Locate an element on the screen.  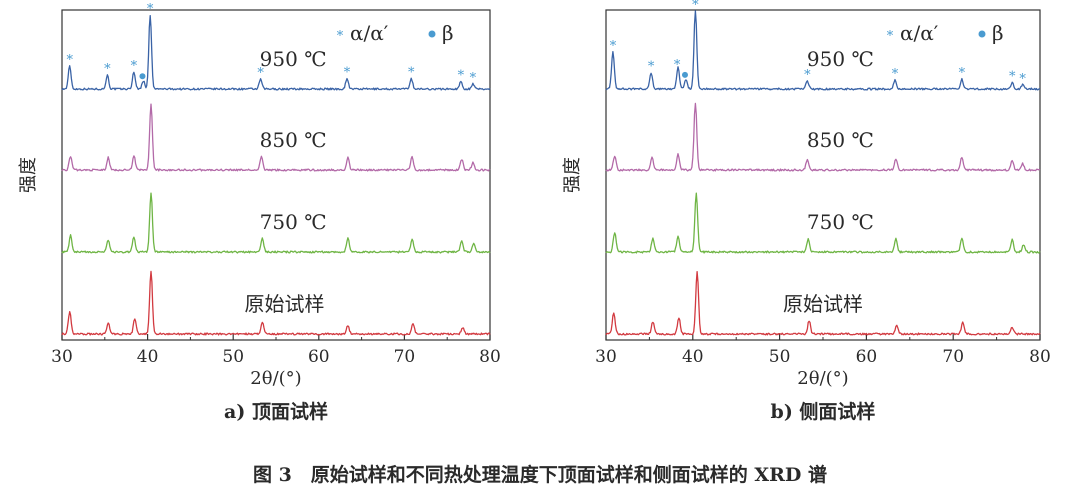
figure-caption: 图 3 原始试样和不同热处理温度下顶面试样和侧面试样的 XRD 谱 is located at coordinates (540, 474).